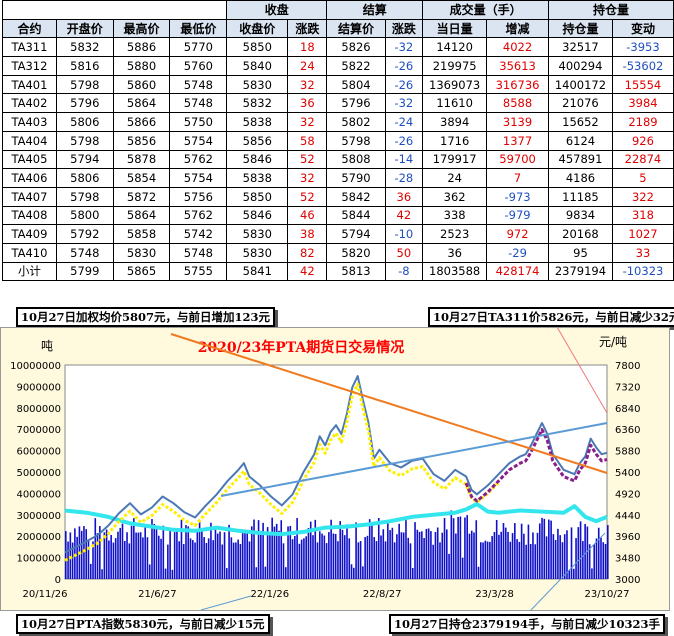  I want to click on right-tick-label: 6360, so click(627, 430).